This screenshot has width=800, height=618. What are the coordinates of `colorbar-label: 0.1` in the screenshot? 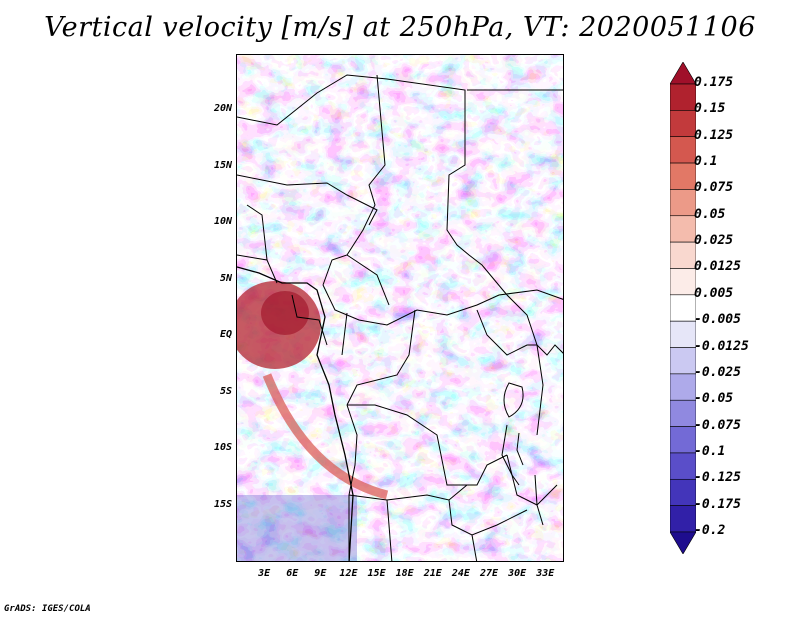 It's located at (706, 162).